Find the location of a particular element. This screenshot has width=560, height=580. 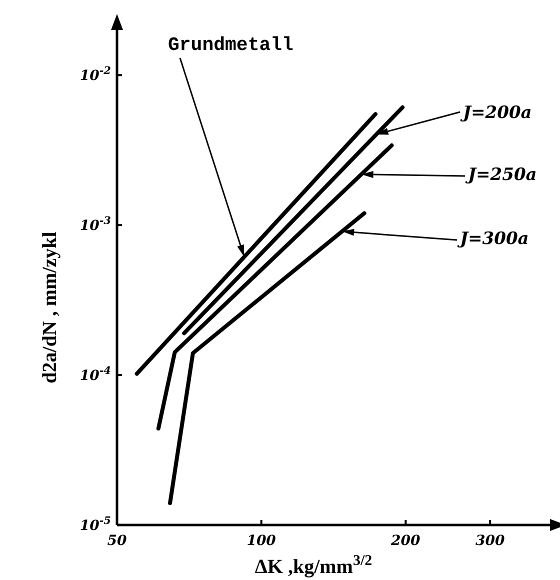

text: Grundmetall is located at coordinates (231, 45).